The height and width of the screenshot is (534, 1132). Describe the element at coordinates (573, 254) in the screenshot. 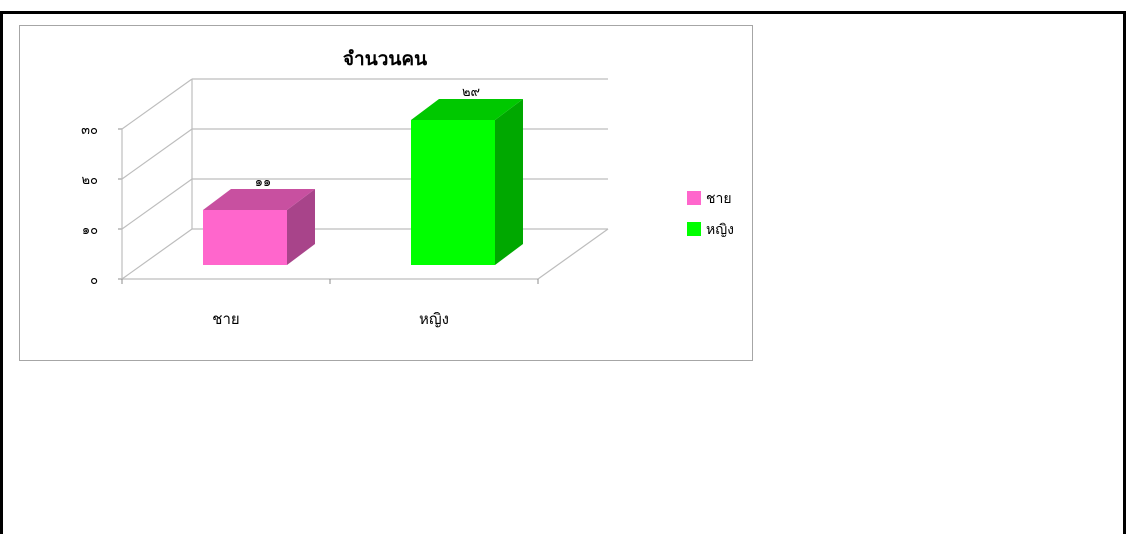

I see `floor-right-edge` at that location.